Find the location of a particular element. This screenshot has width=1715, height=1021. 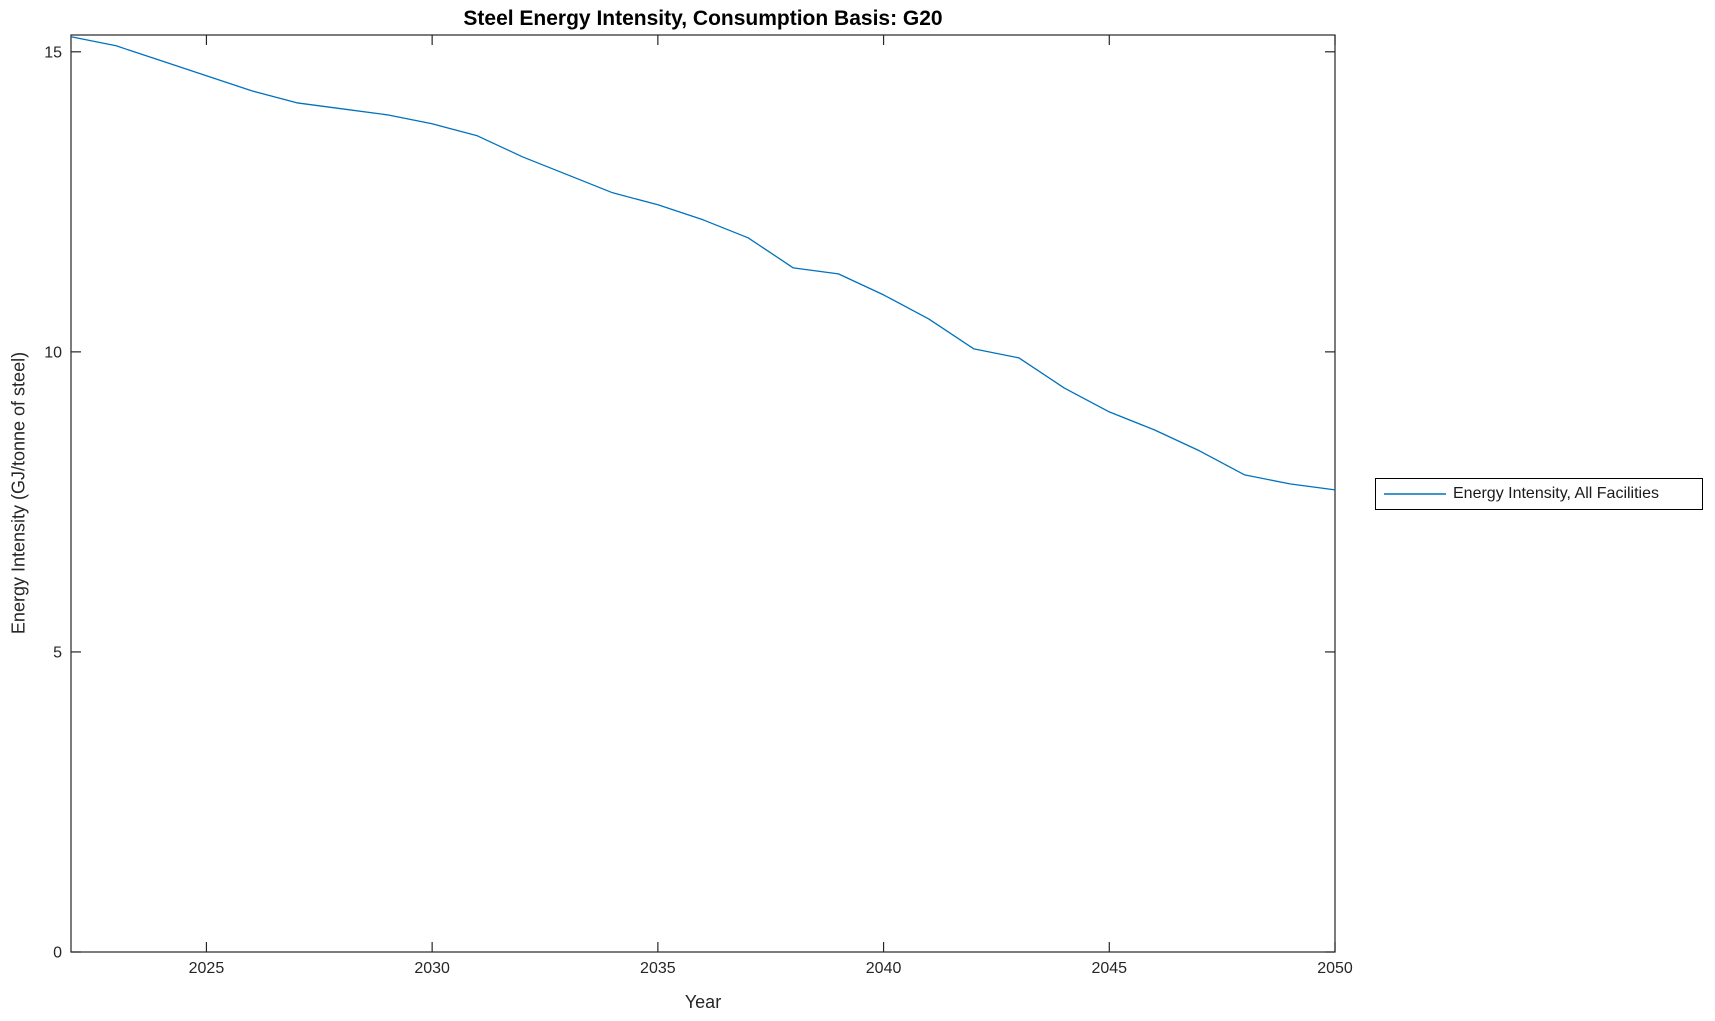

x-tick-label: 2030 is located at coordinates (432, 968).